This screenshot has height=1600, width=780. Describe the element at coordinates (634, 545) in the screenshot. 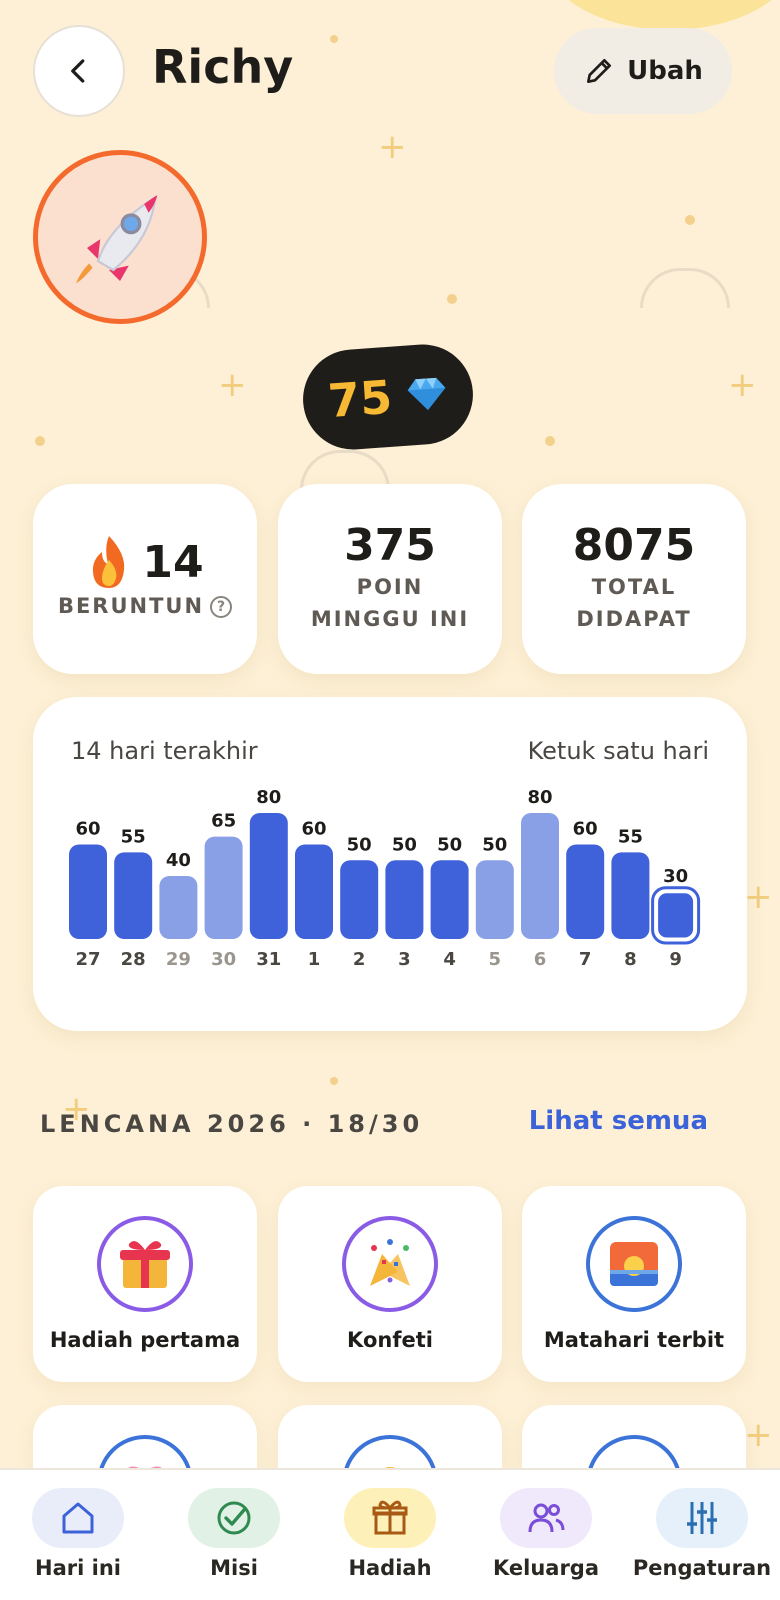

I see `total-points-value: 8075` at that location.